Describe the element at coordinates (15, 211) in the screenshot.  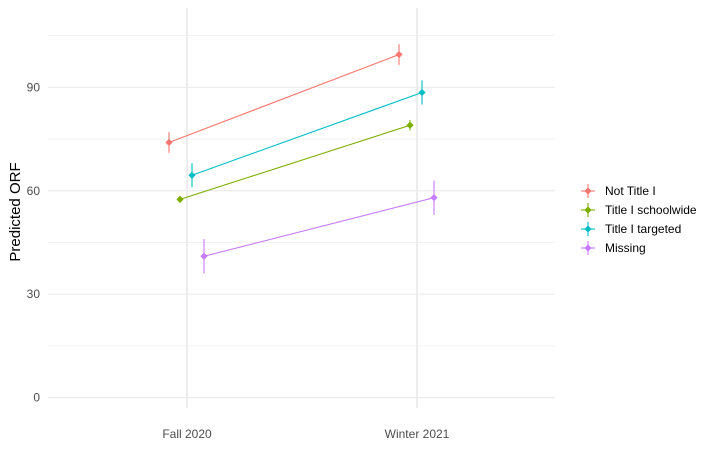
I see `y-axis-title: Predicted ORF` at that location.